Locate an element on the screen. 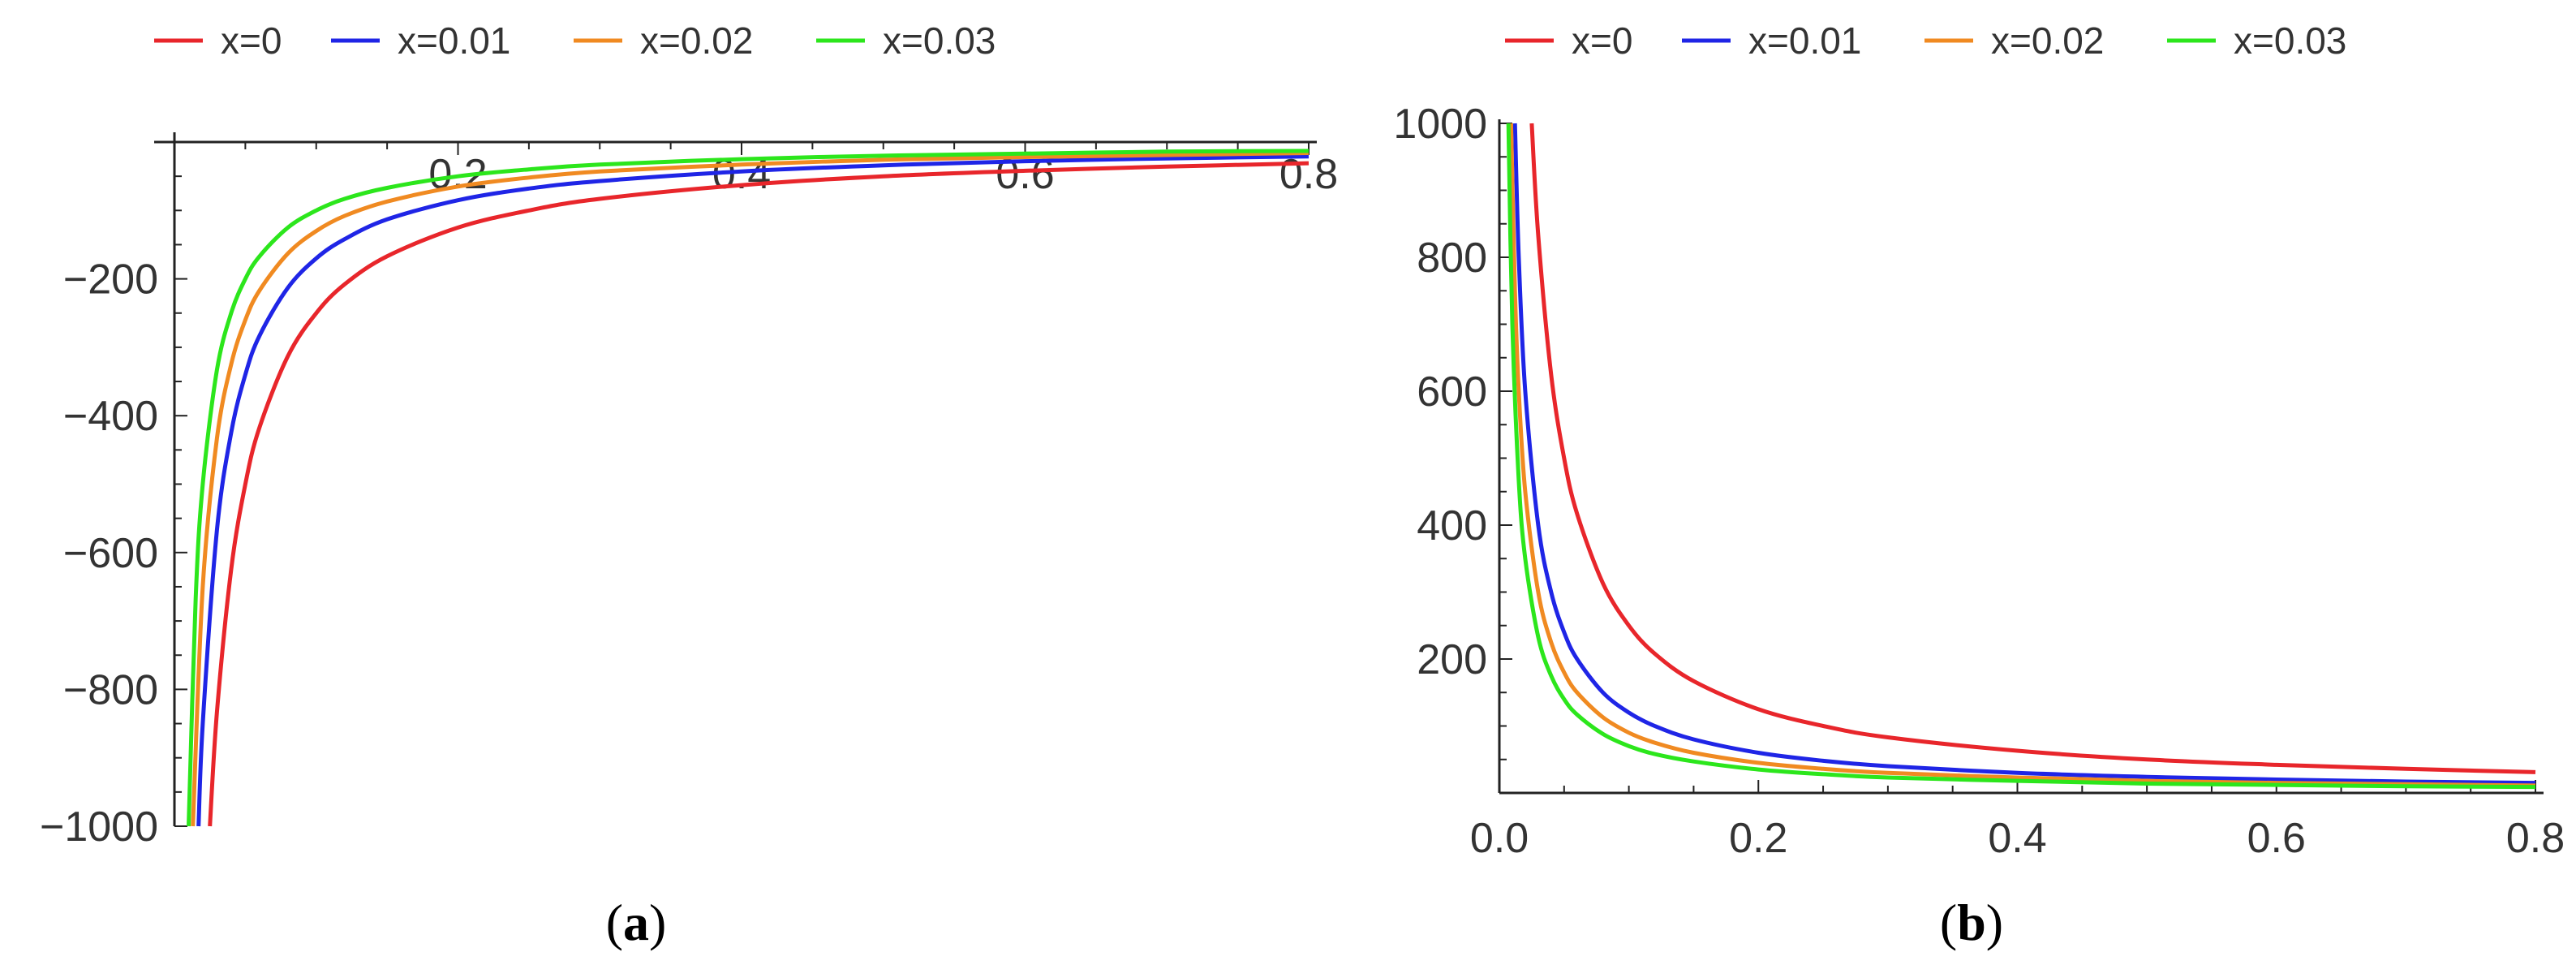 The width and height of the screenshot is (2576, 965). legend-label-b-3: x=0.03 is located at coordinates (2290, 40).